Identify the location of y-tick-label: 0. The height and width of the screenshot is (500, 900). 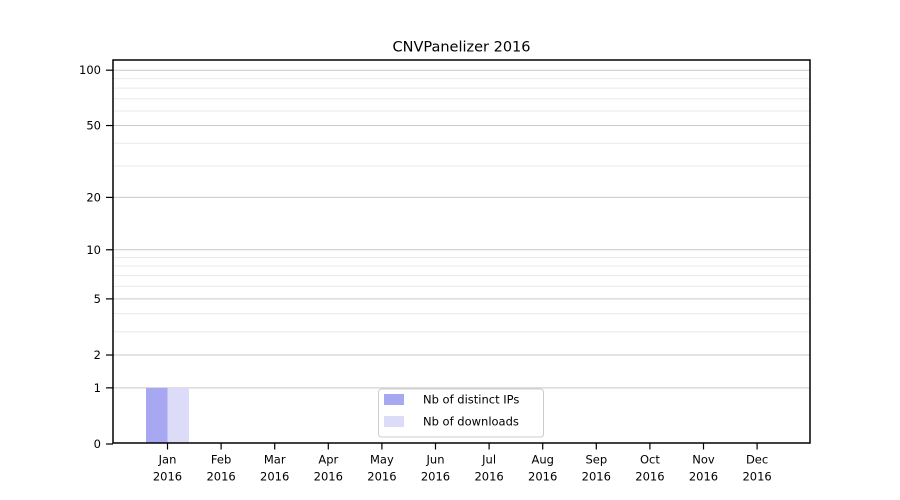
(97, 444).